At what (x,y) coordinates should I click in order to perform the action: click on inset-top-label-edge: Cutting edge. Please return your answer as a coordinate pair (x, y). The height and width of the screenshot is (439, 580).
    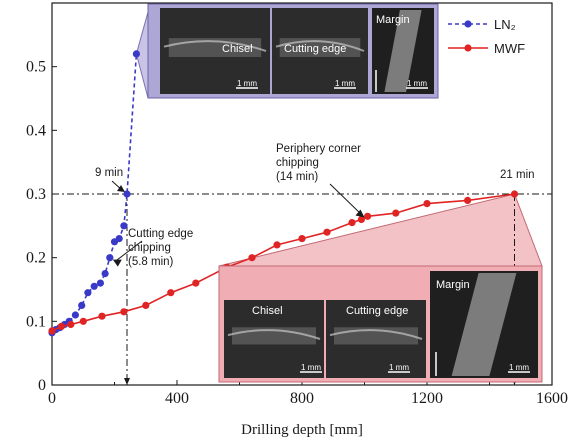
    Looking at the image, I should click on (315, 49).